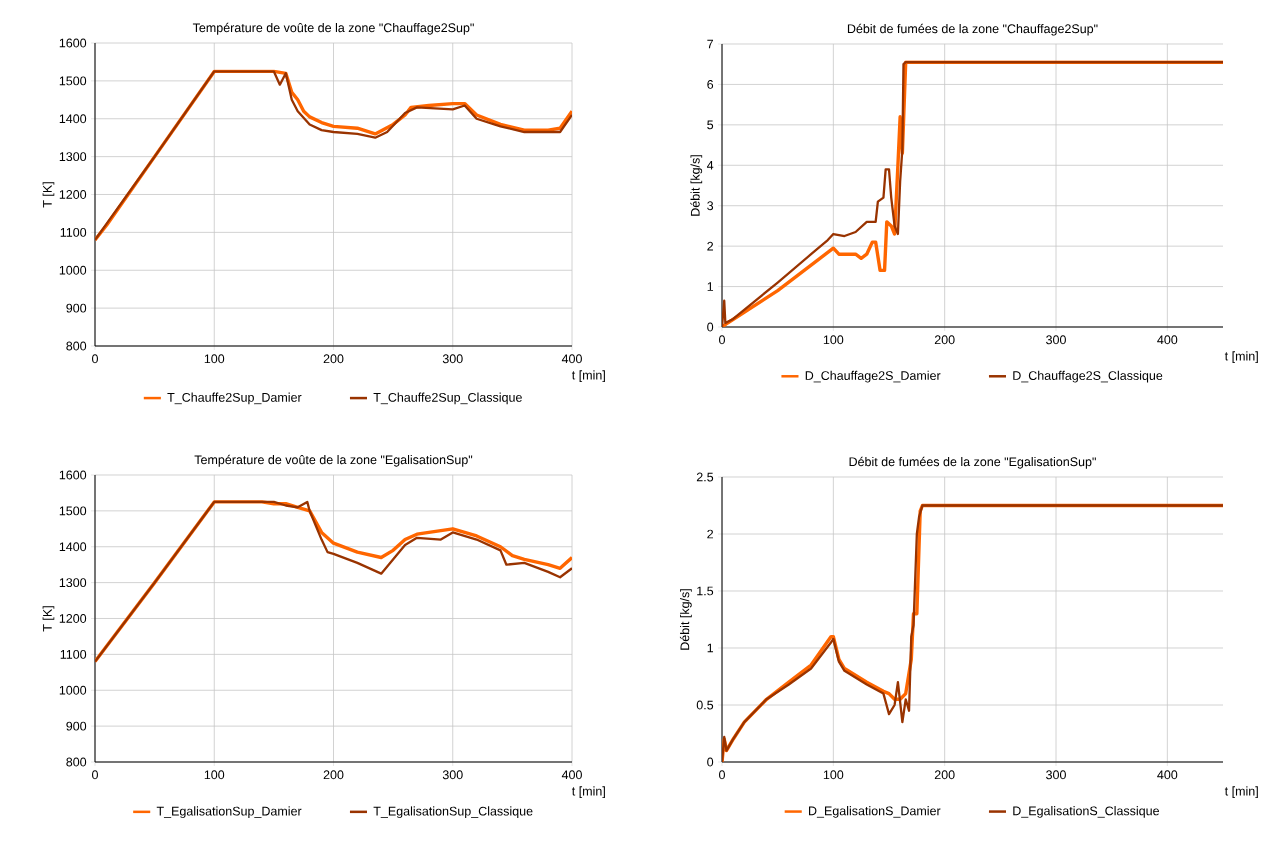  What do you see at coordinates (972, 29) in the screenshot?
I see `chart-title: Débit de fumées de la zone "Chauffage2Sup"` at bounding box center [972, 29].